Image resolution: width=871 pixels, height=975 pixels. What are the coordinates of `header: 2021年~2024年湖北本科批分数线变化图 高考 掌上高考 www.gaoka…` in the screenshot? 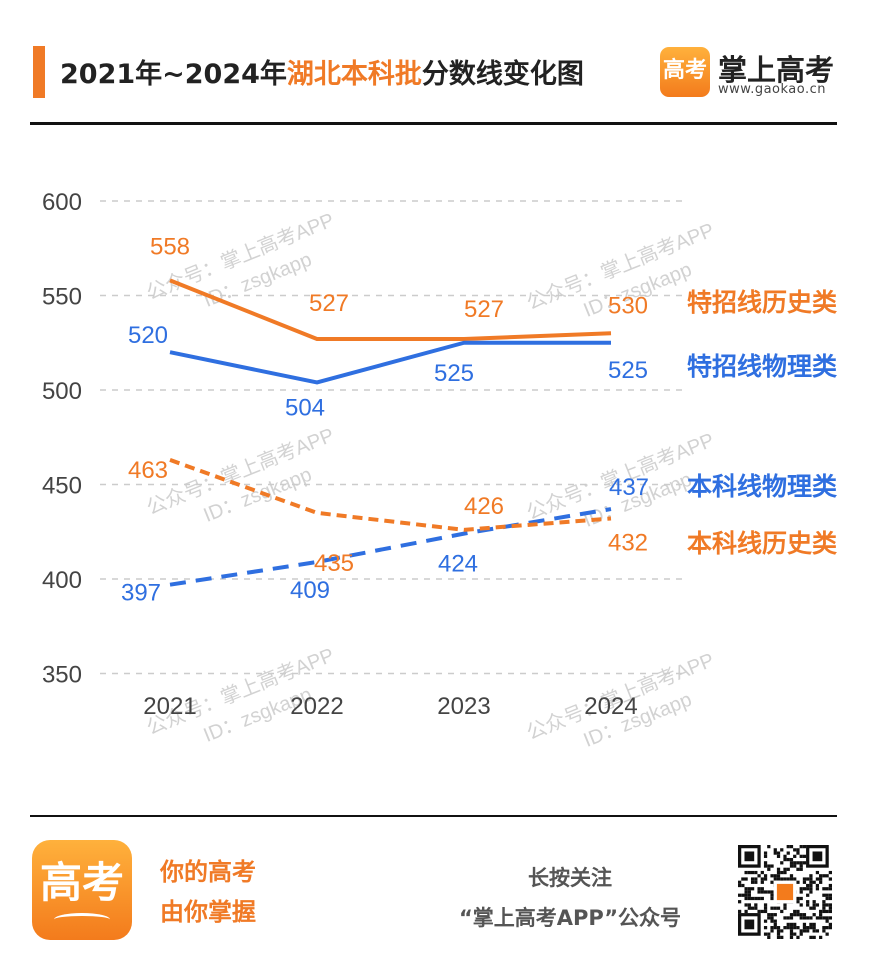 It's located at (435, 62).